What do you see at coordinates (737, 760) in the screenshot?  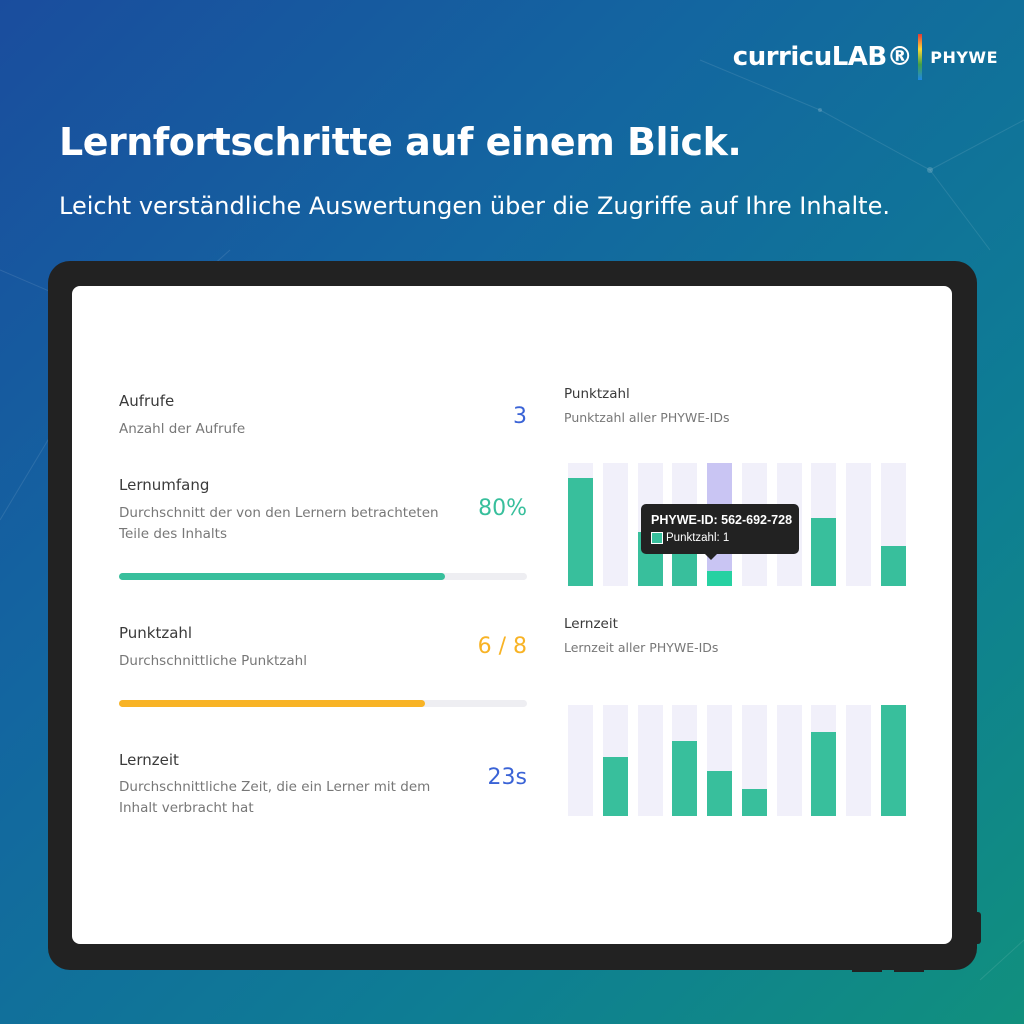 I see `lernzeit-chart` at bounding box center [737, 760].